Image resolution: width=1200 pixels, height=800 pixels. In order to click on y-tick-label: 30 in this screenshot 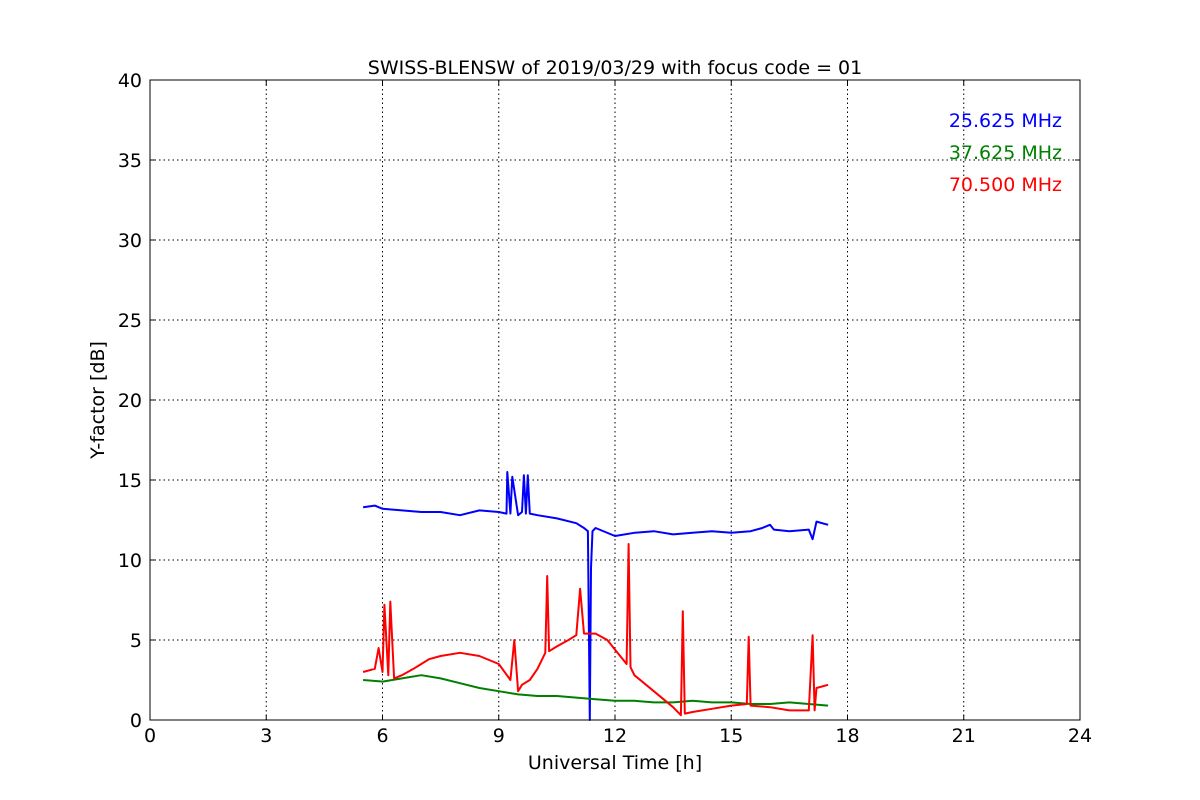, I will do `click(130, 241)`.